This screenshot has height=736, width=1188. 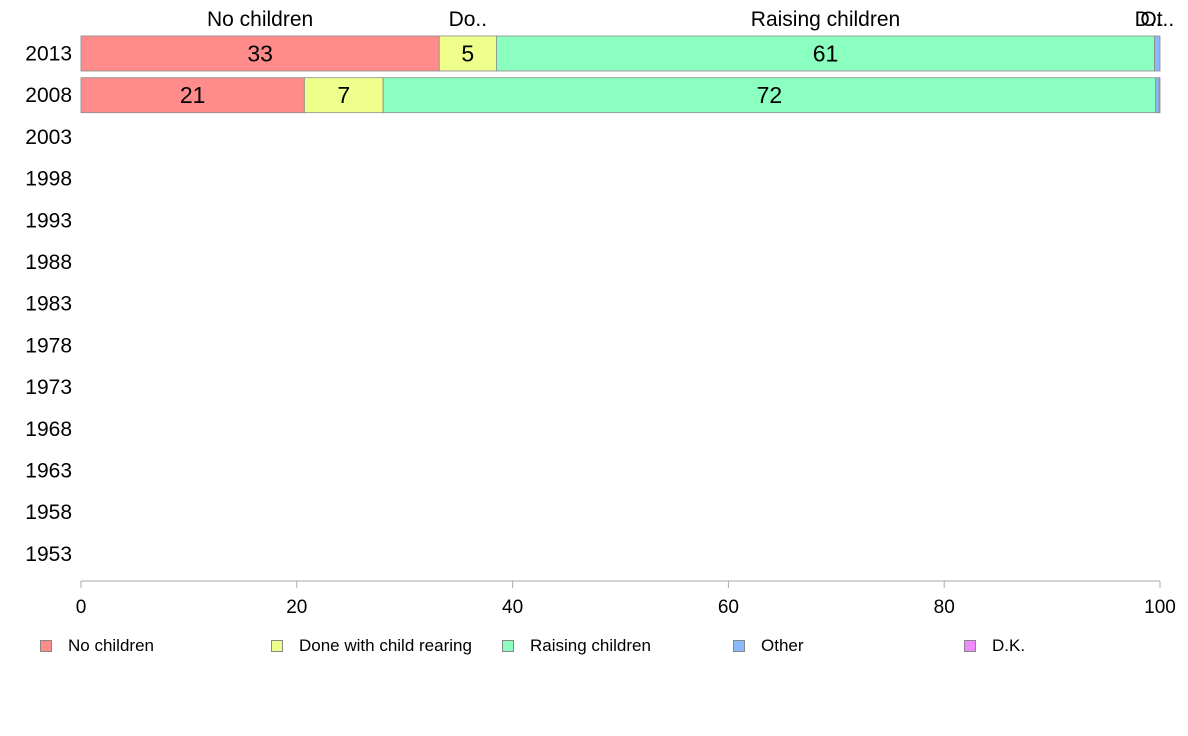 I want to click on category-label: 1958, so click(x=48, y=512).